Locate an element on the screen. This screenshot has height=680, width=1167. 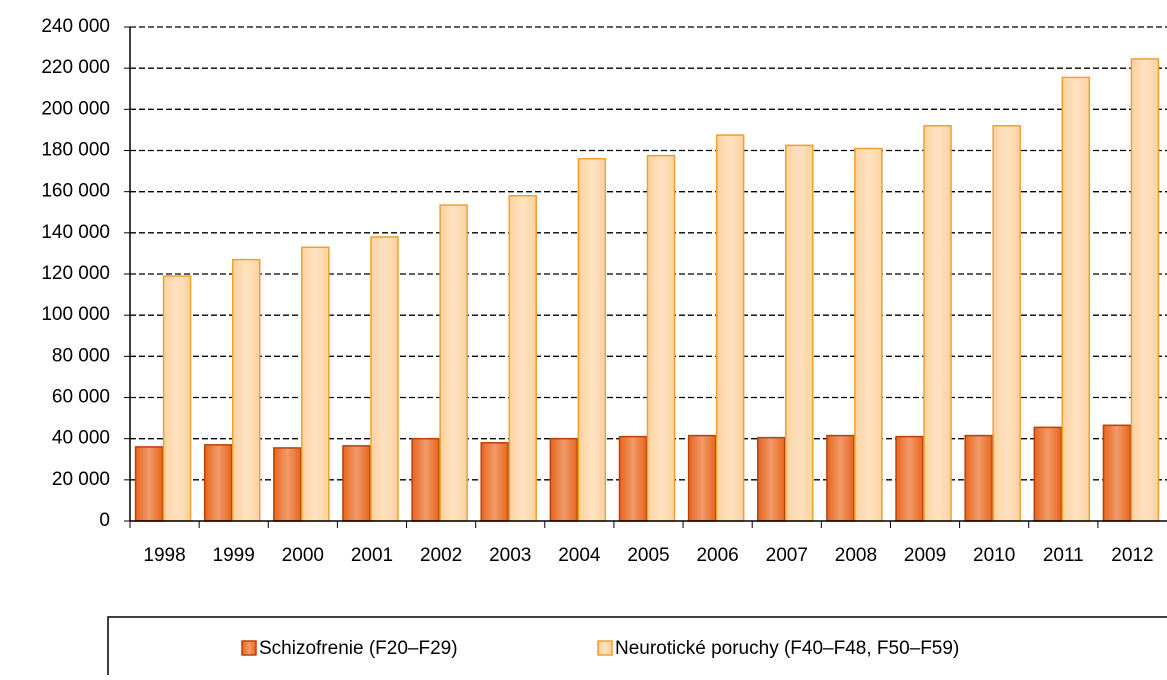
x-tick-label: 2011 is located at coordinates (1063, 555).